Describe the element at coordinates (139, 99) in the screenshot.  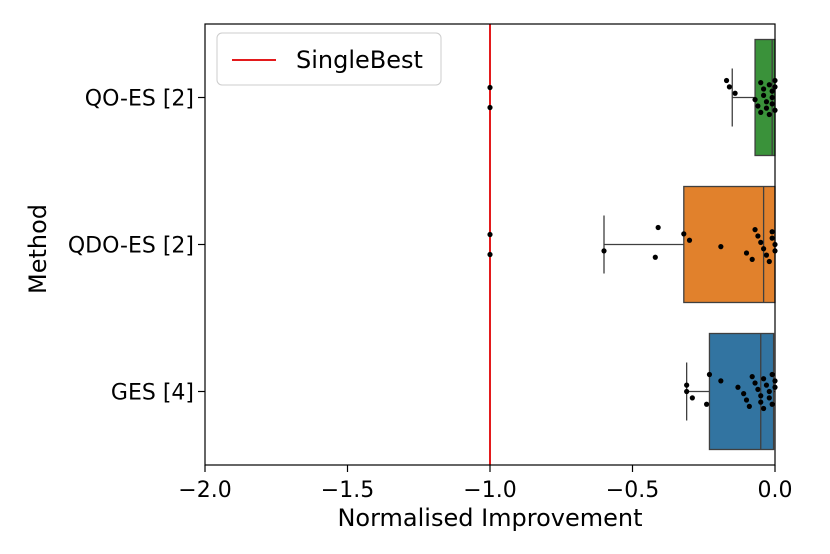
I see `y-tick-label-qo-es-2: QO-ES [2]` at that location.